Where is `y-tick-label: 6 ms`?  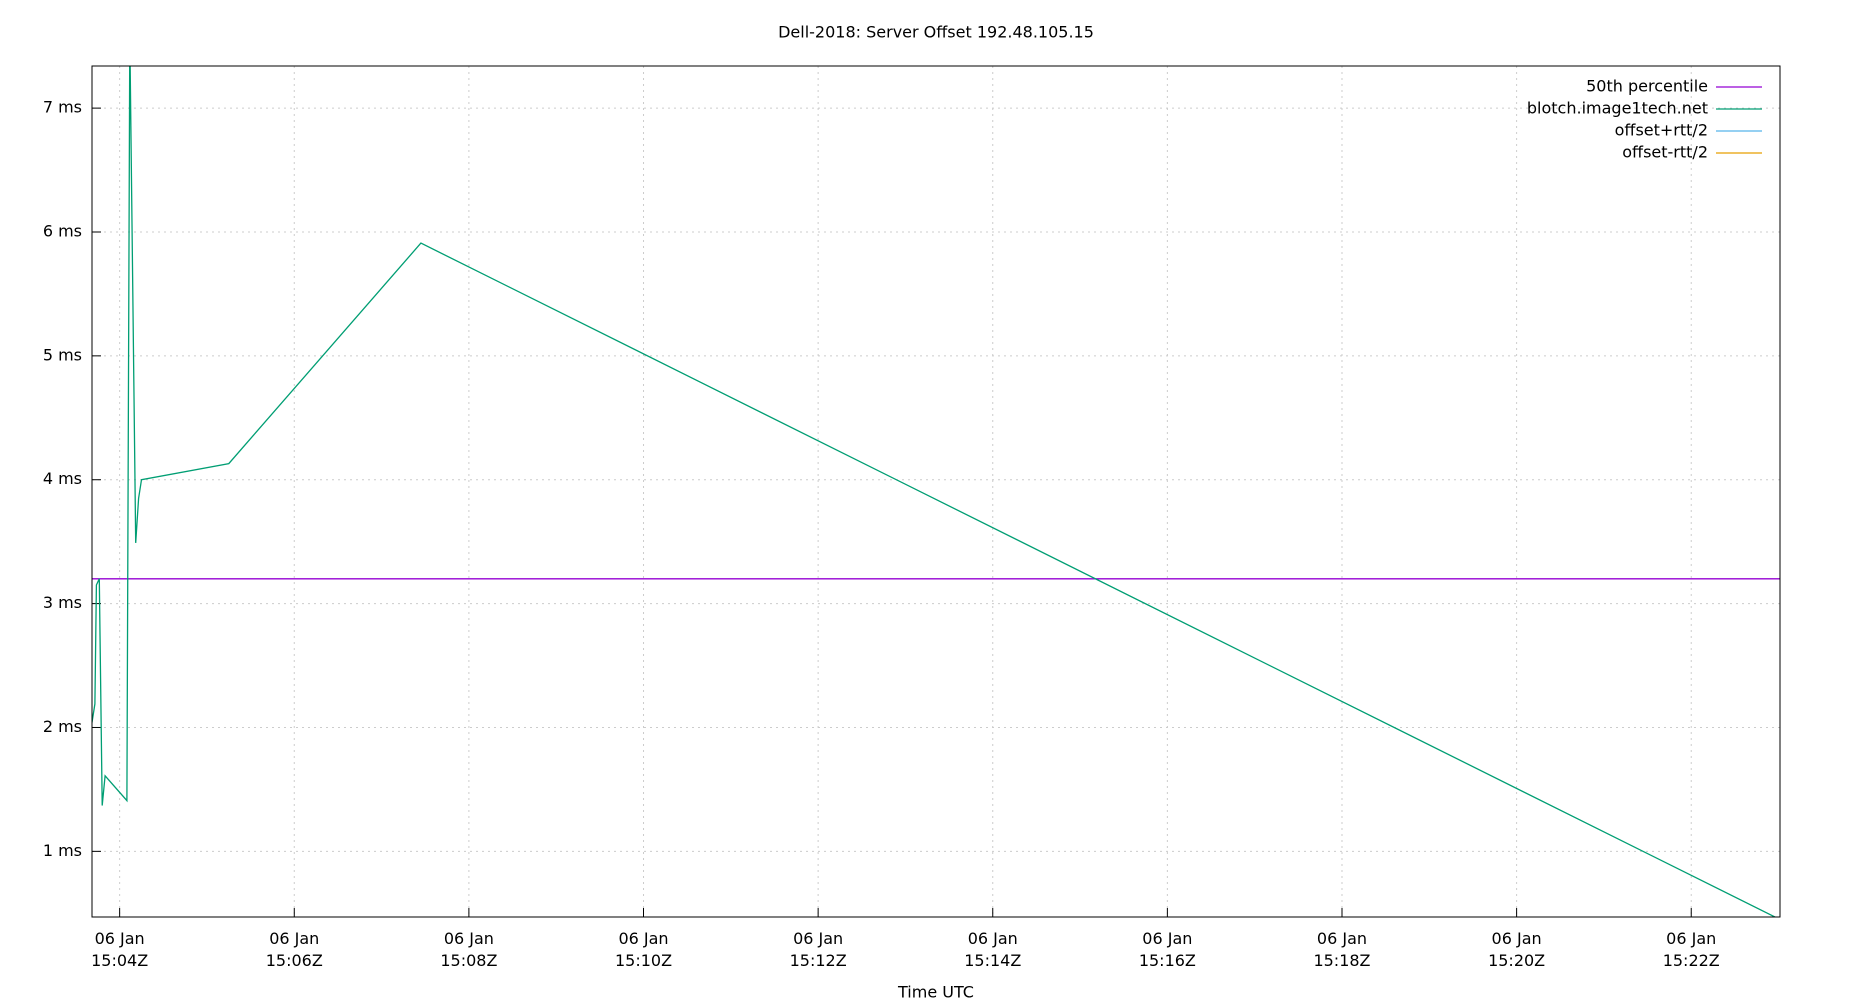
y-tick-label: 6 ms is located at coordinates (62, 230).